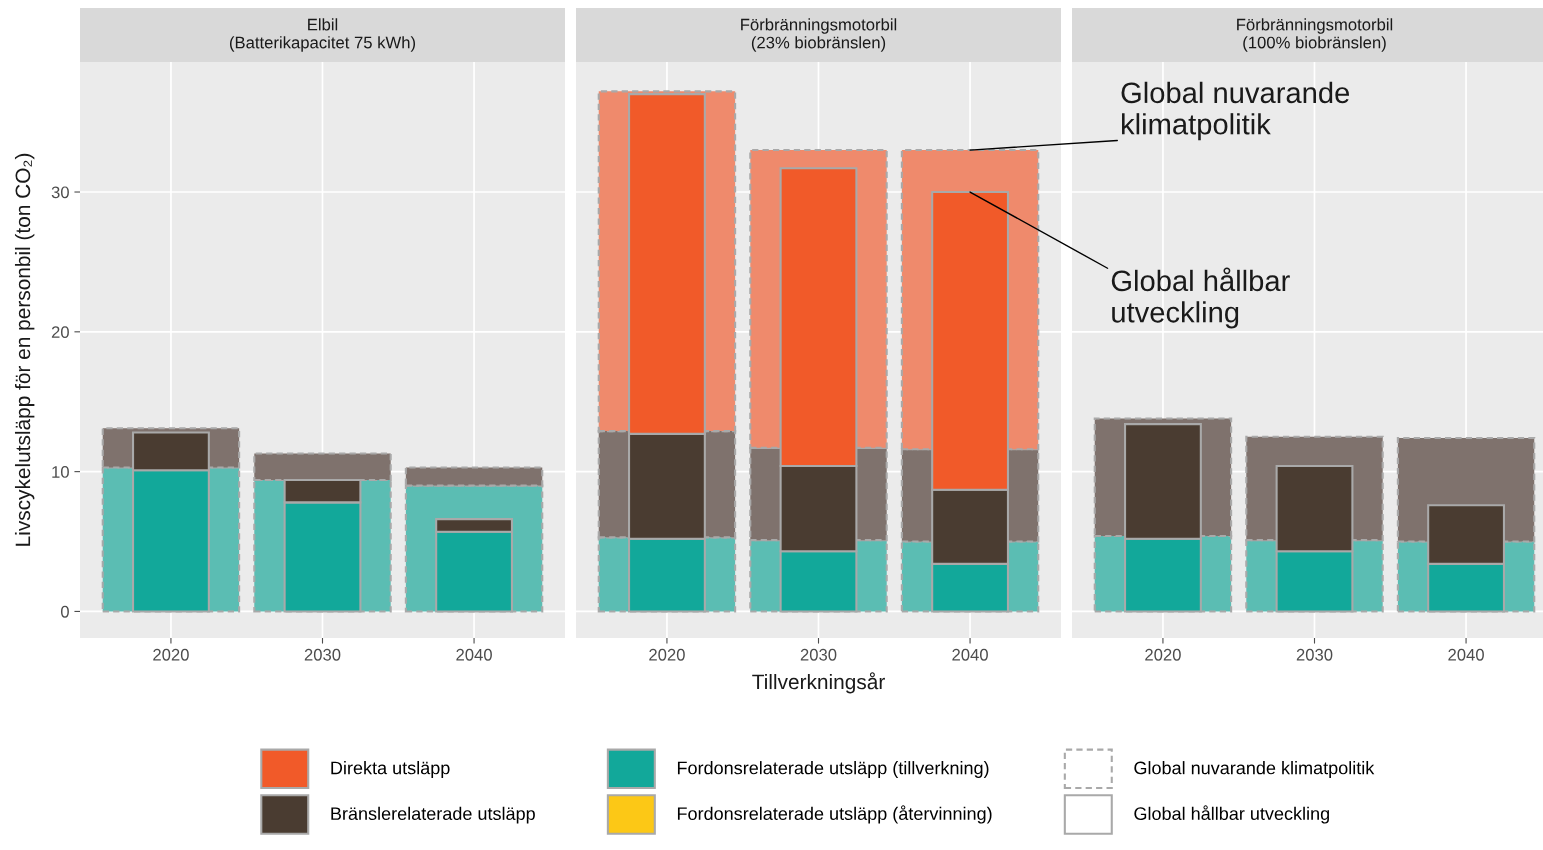 The height and width of the screenshot is (850, 1543). Describe the element at coordinates (24, 349) in the screenshot. I see `y-axis-title: Livscykelutsläpp för en personbil (ton CO₂)` at that location.